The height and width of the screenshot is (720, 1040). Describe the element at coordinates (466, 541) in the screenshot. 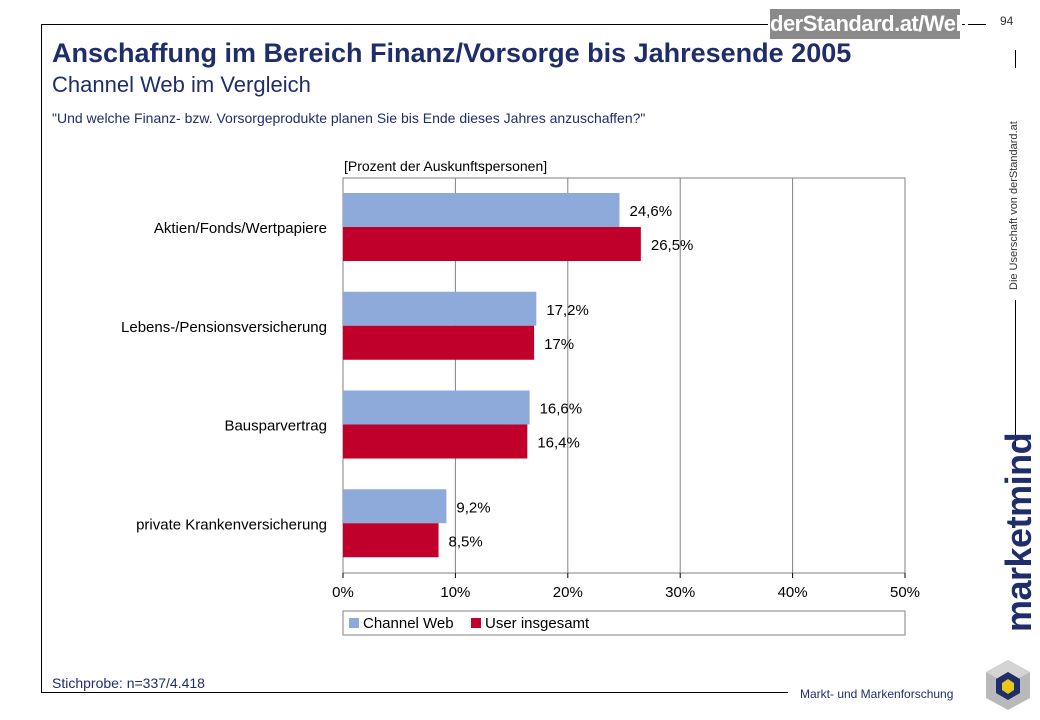

I see `data-label: 8,5%` at that location.